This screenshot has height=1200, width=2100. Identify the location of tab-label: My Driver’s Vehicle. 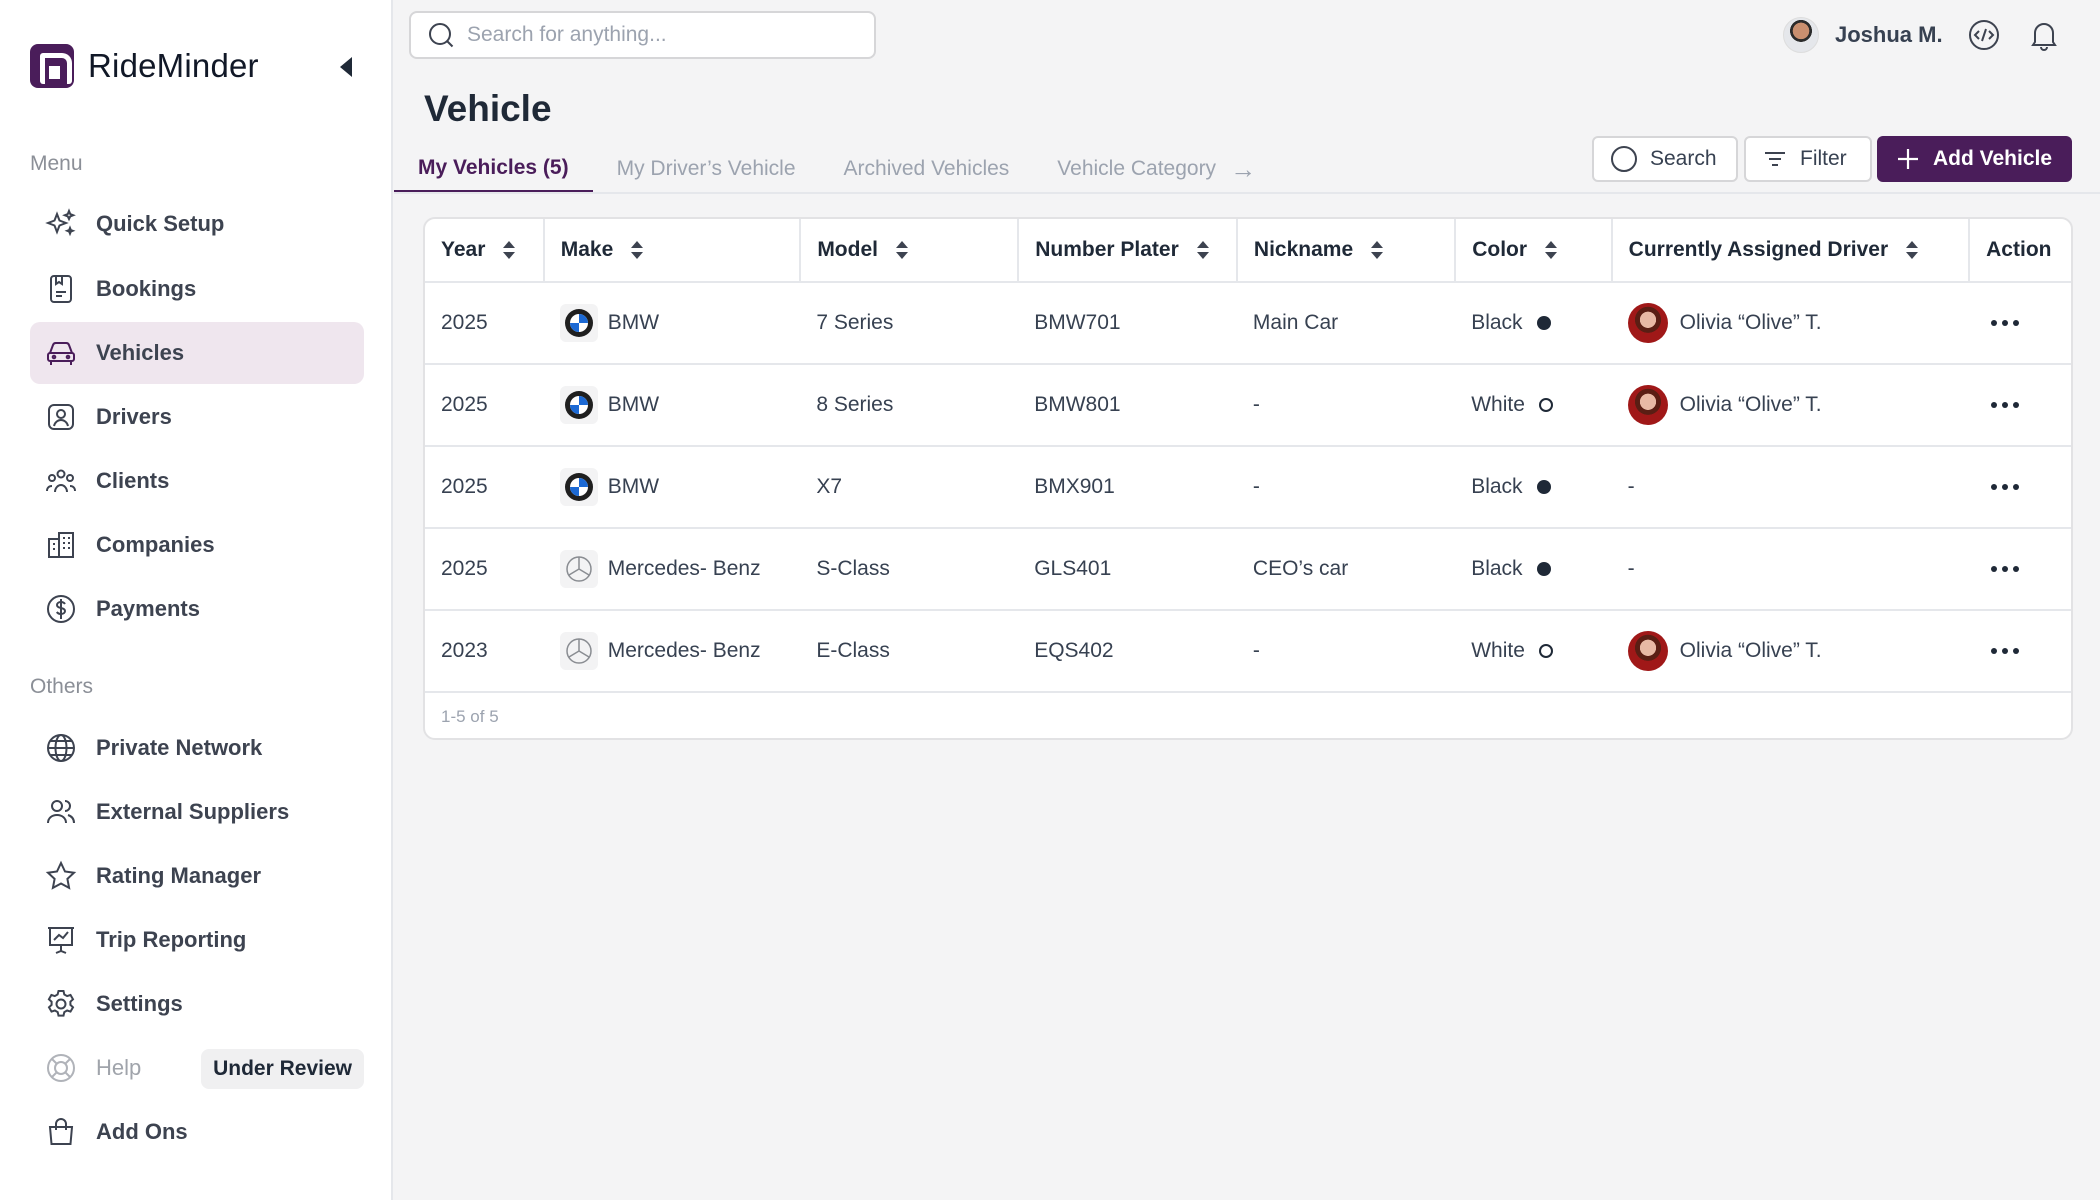
(706, 168).